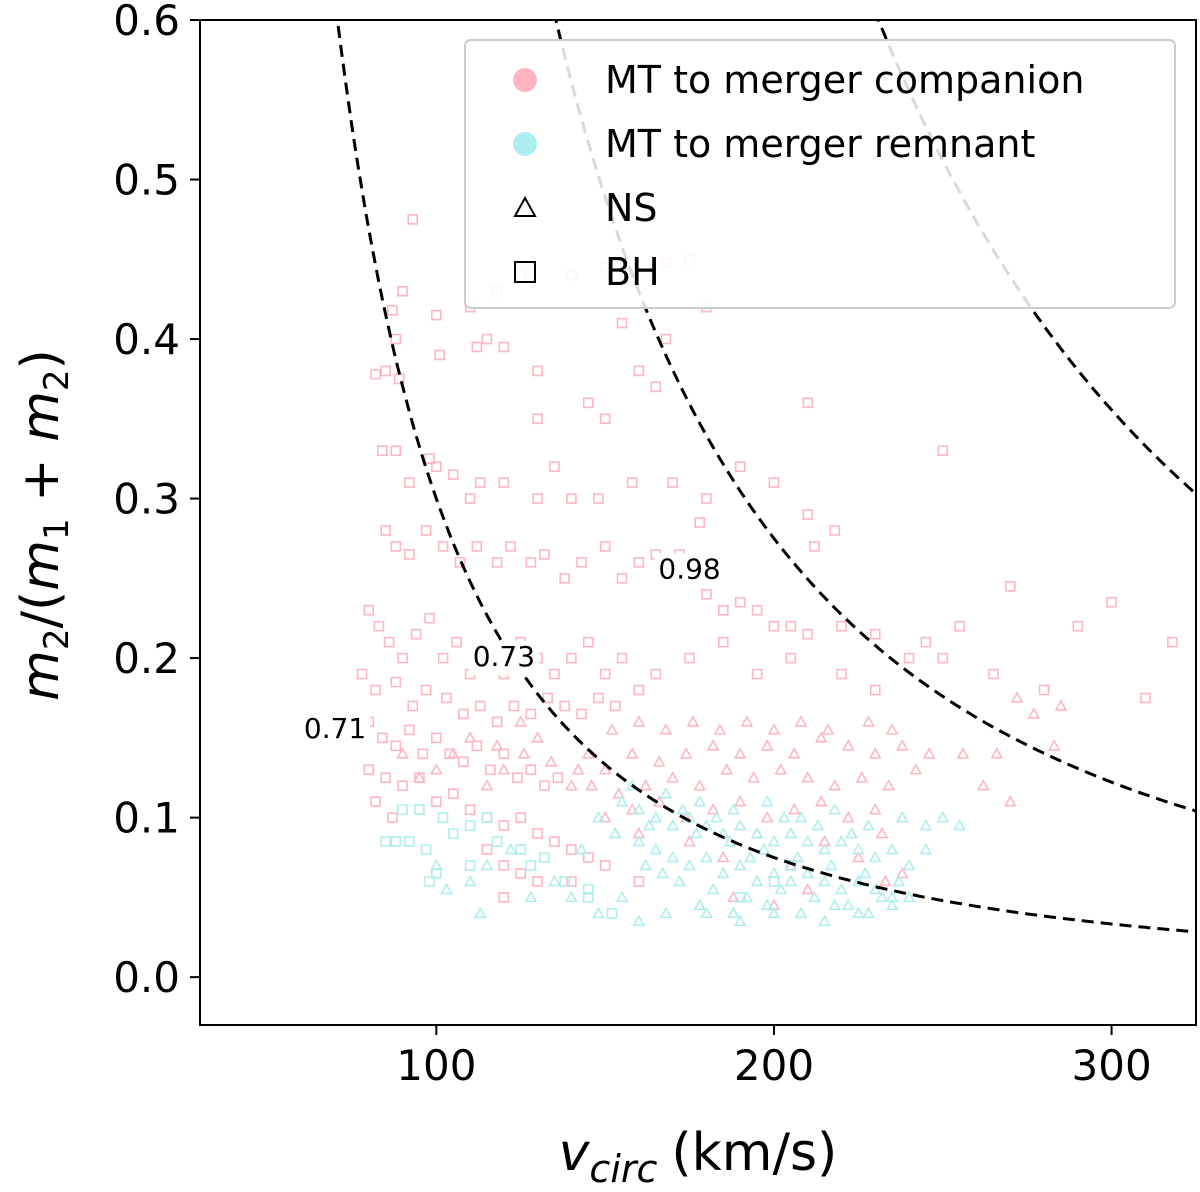  What do you see at coordinates (525, 206) in the screenshot?
I see `legend-marker-triangle` at bounding box center [525, 206].